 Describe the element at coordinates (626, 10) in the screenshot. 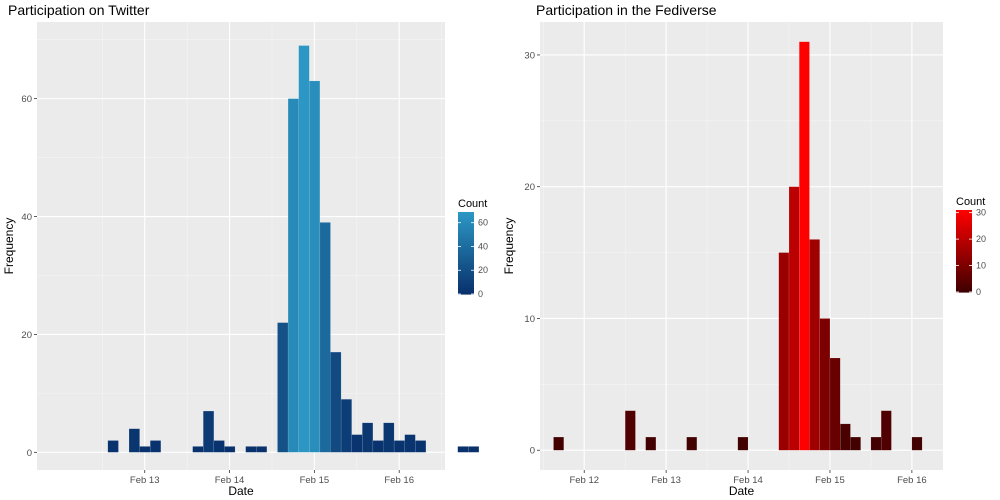

I see `chart-title: Participation in the Fediverse` at that location.